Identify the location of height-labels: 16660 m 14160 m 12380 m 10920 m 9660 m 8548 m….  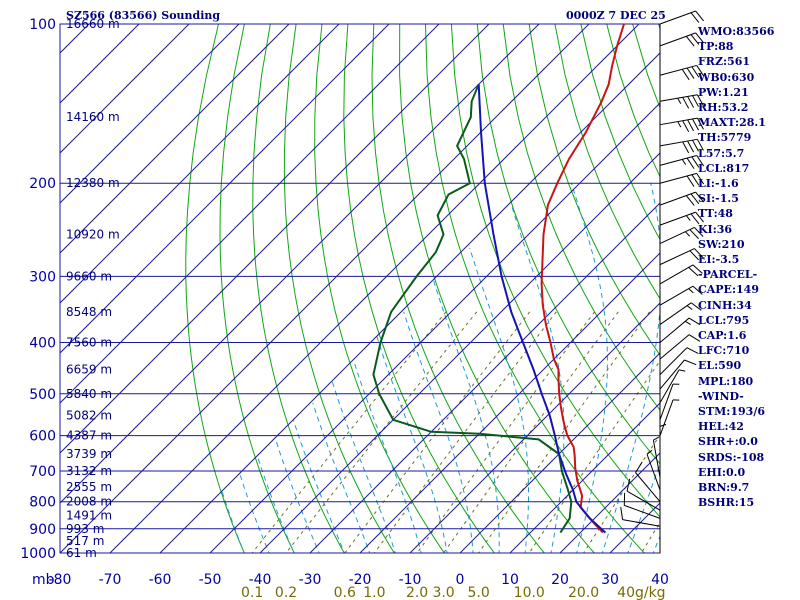
(93, 288).